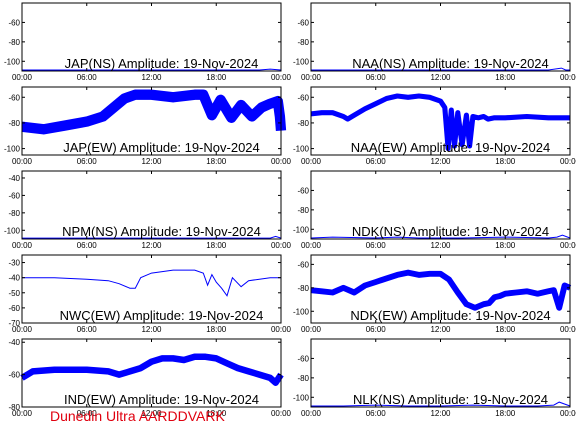 The width and height of the screenshot is (576, 432). Describe the element at coordinates (161, 231) in the screenshot. I see `panel-title: NPM(NS) Amplitude: 19-Nov-2024` at that location.